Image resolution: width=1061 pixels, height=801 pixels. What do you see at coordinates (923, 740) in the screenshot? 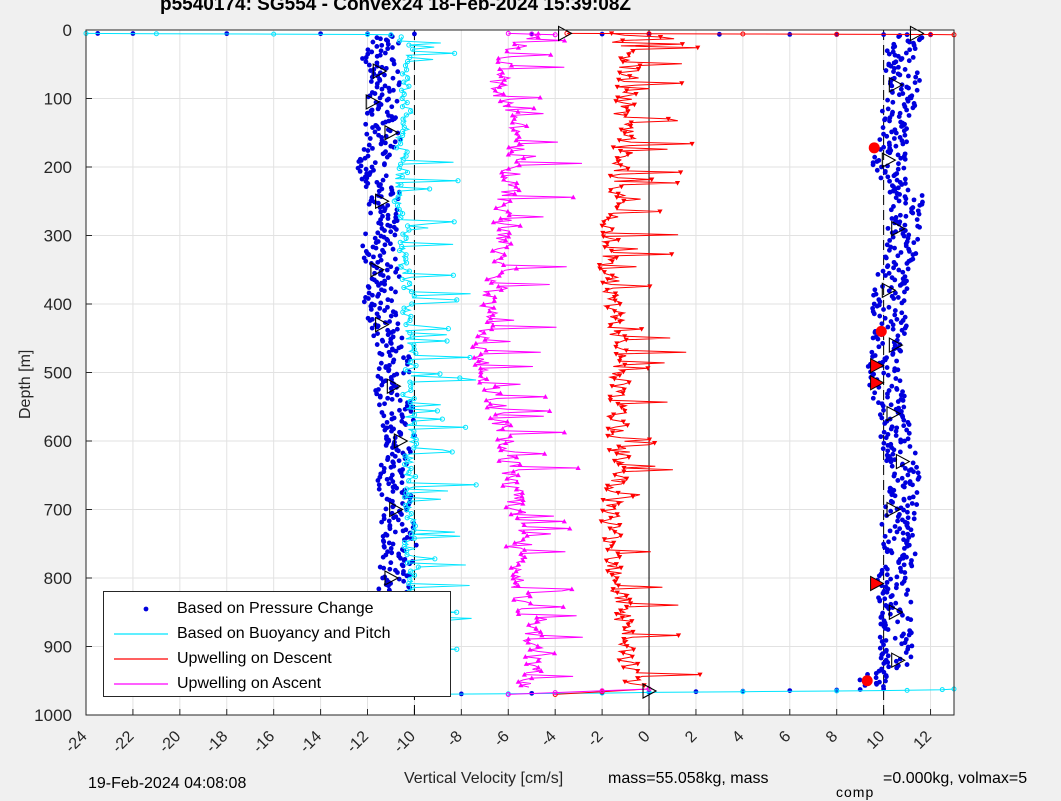
I see `x-tick-label: 12` at bounding box center [923, 740].